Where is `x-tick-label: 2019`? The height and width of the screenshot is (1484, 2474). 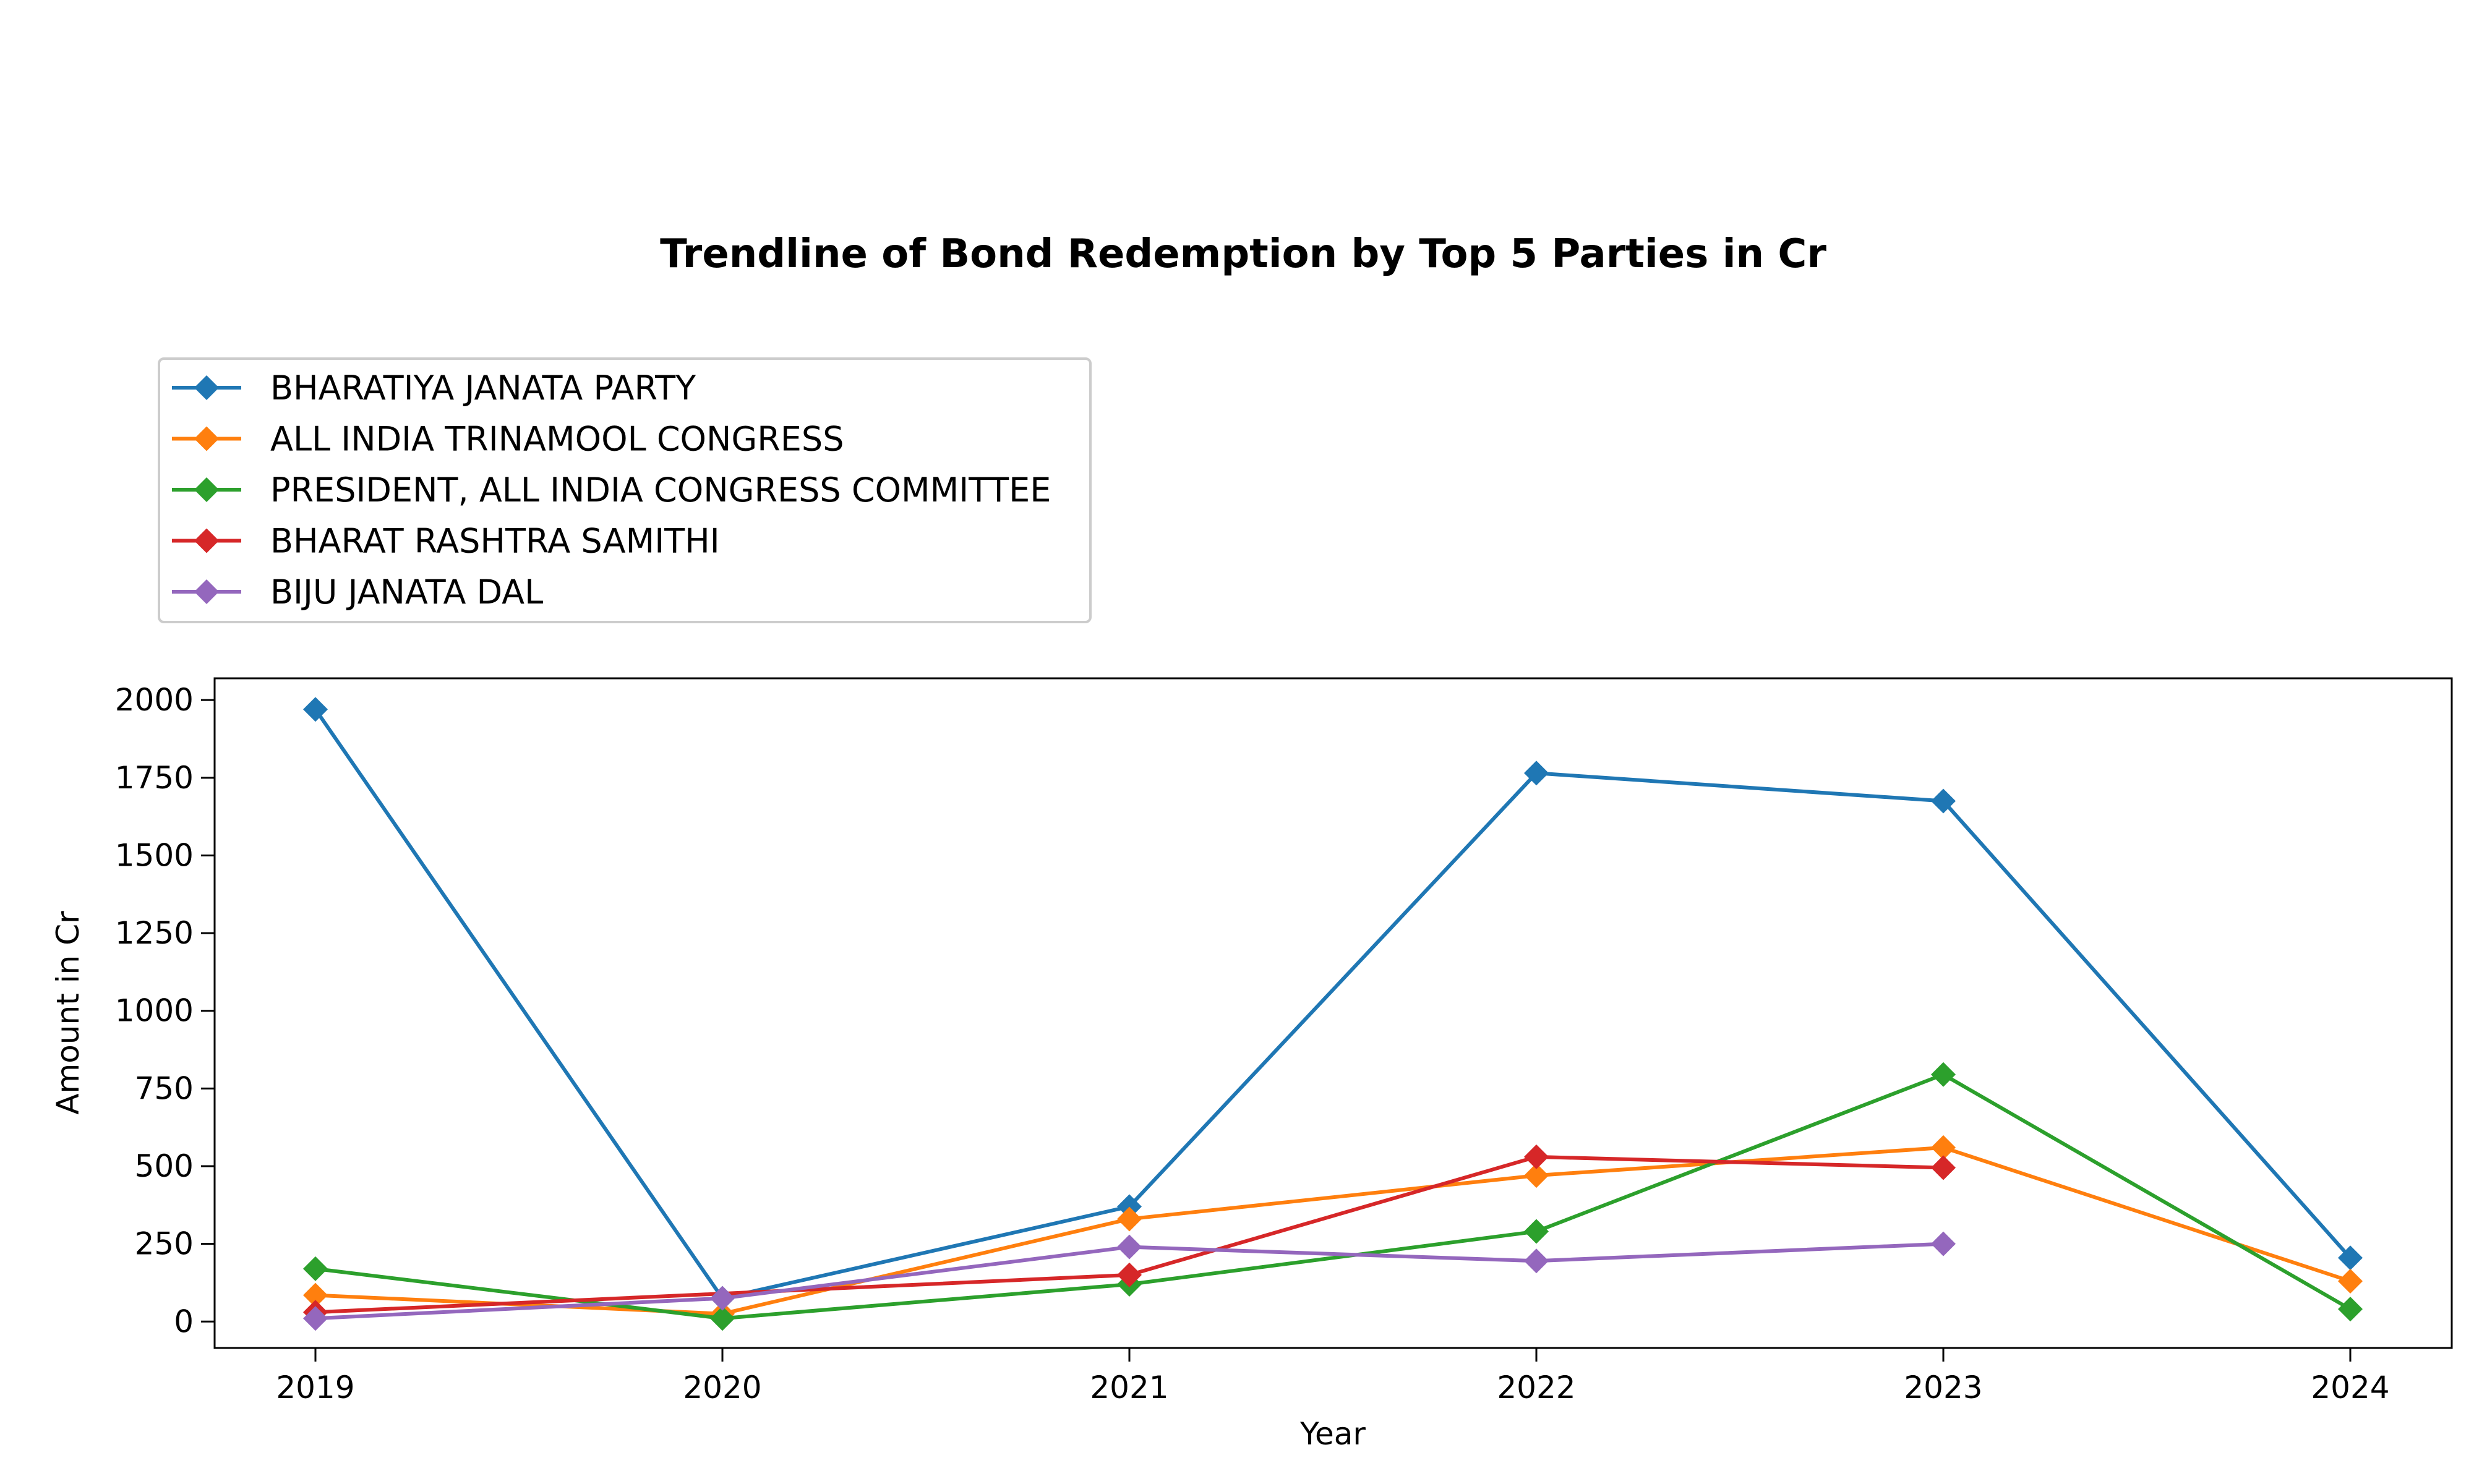 x-tick-label: 2019 is located at coordinates (315, 1387).